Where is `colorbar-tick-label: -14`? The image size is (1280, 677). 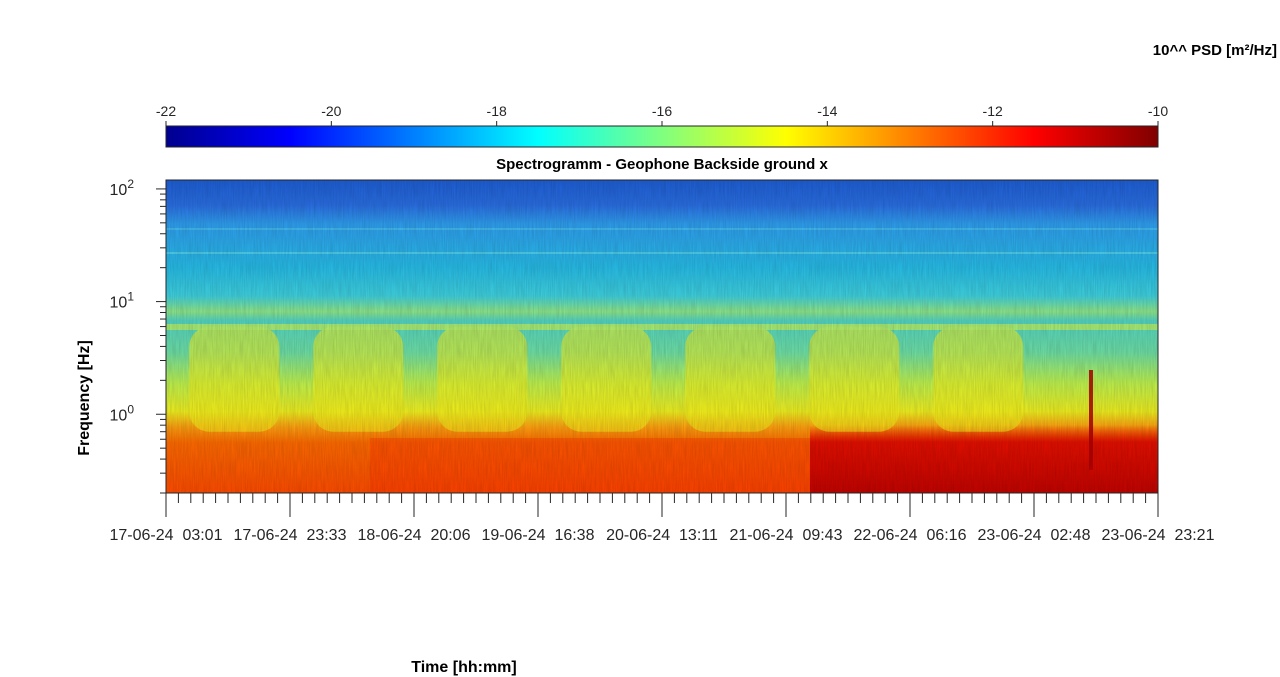
colorbar-tick-label: -14 is located at coordinates (827, 111).